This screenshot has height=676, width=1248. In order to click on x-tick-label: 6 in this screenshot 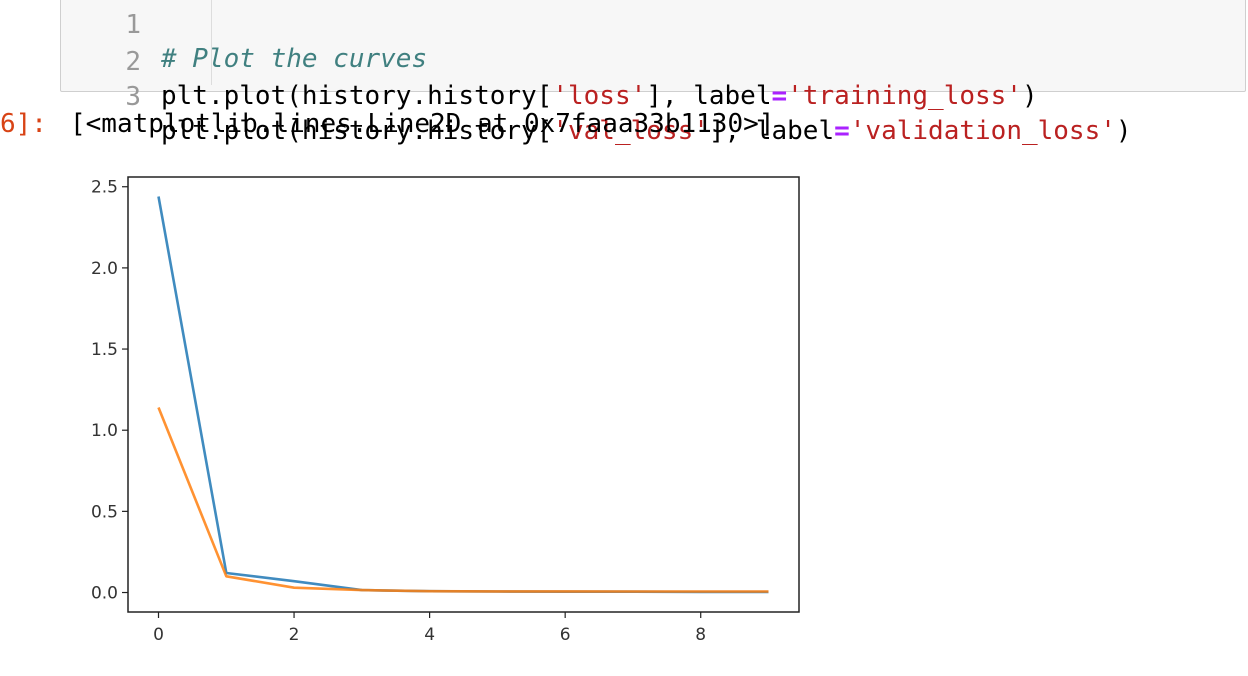, I will do `click(565, 635)`.